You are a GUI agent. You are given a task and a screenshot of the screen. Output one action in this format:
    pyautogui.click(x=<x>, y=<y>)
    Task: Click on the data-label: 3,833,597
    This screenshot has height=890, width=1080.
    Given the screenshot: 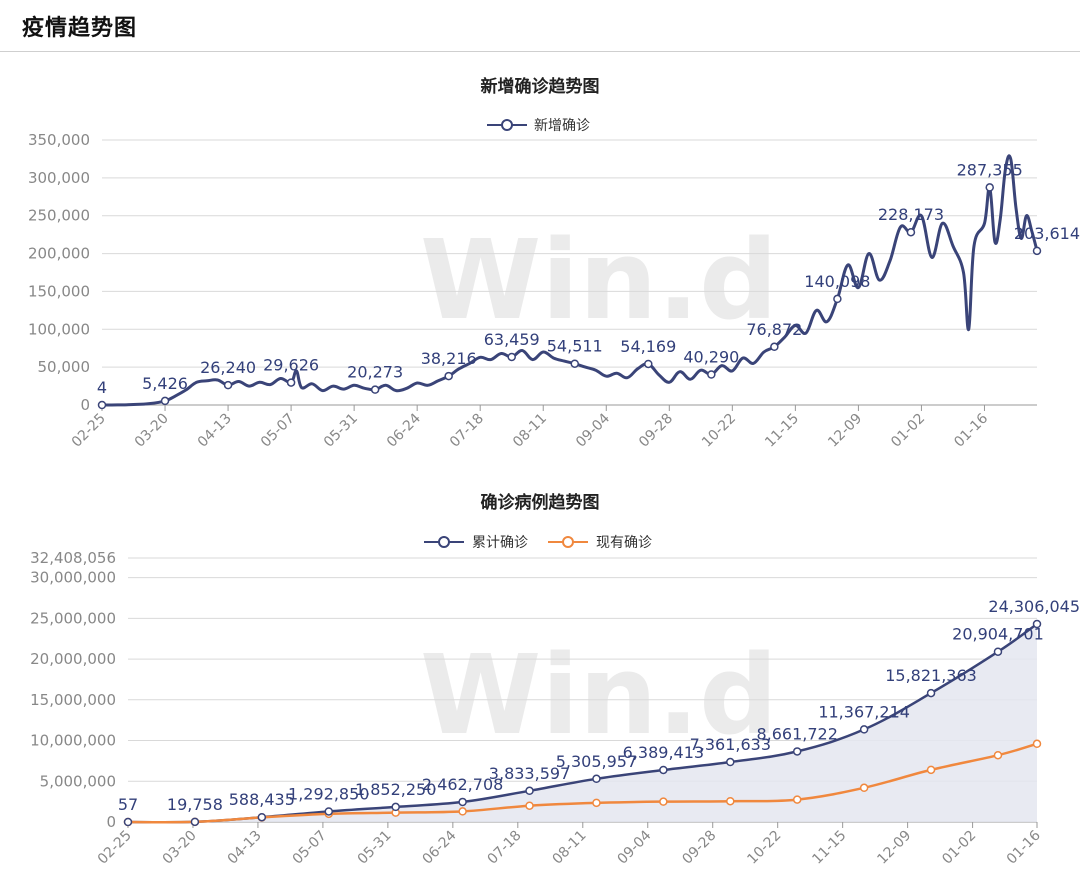 What is the action you would take?
    pyautogui.click(x=529, y=773)
    